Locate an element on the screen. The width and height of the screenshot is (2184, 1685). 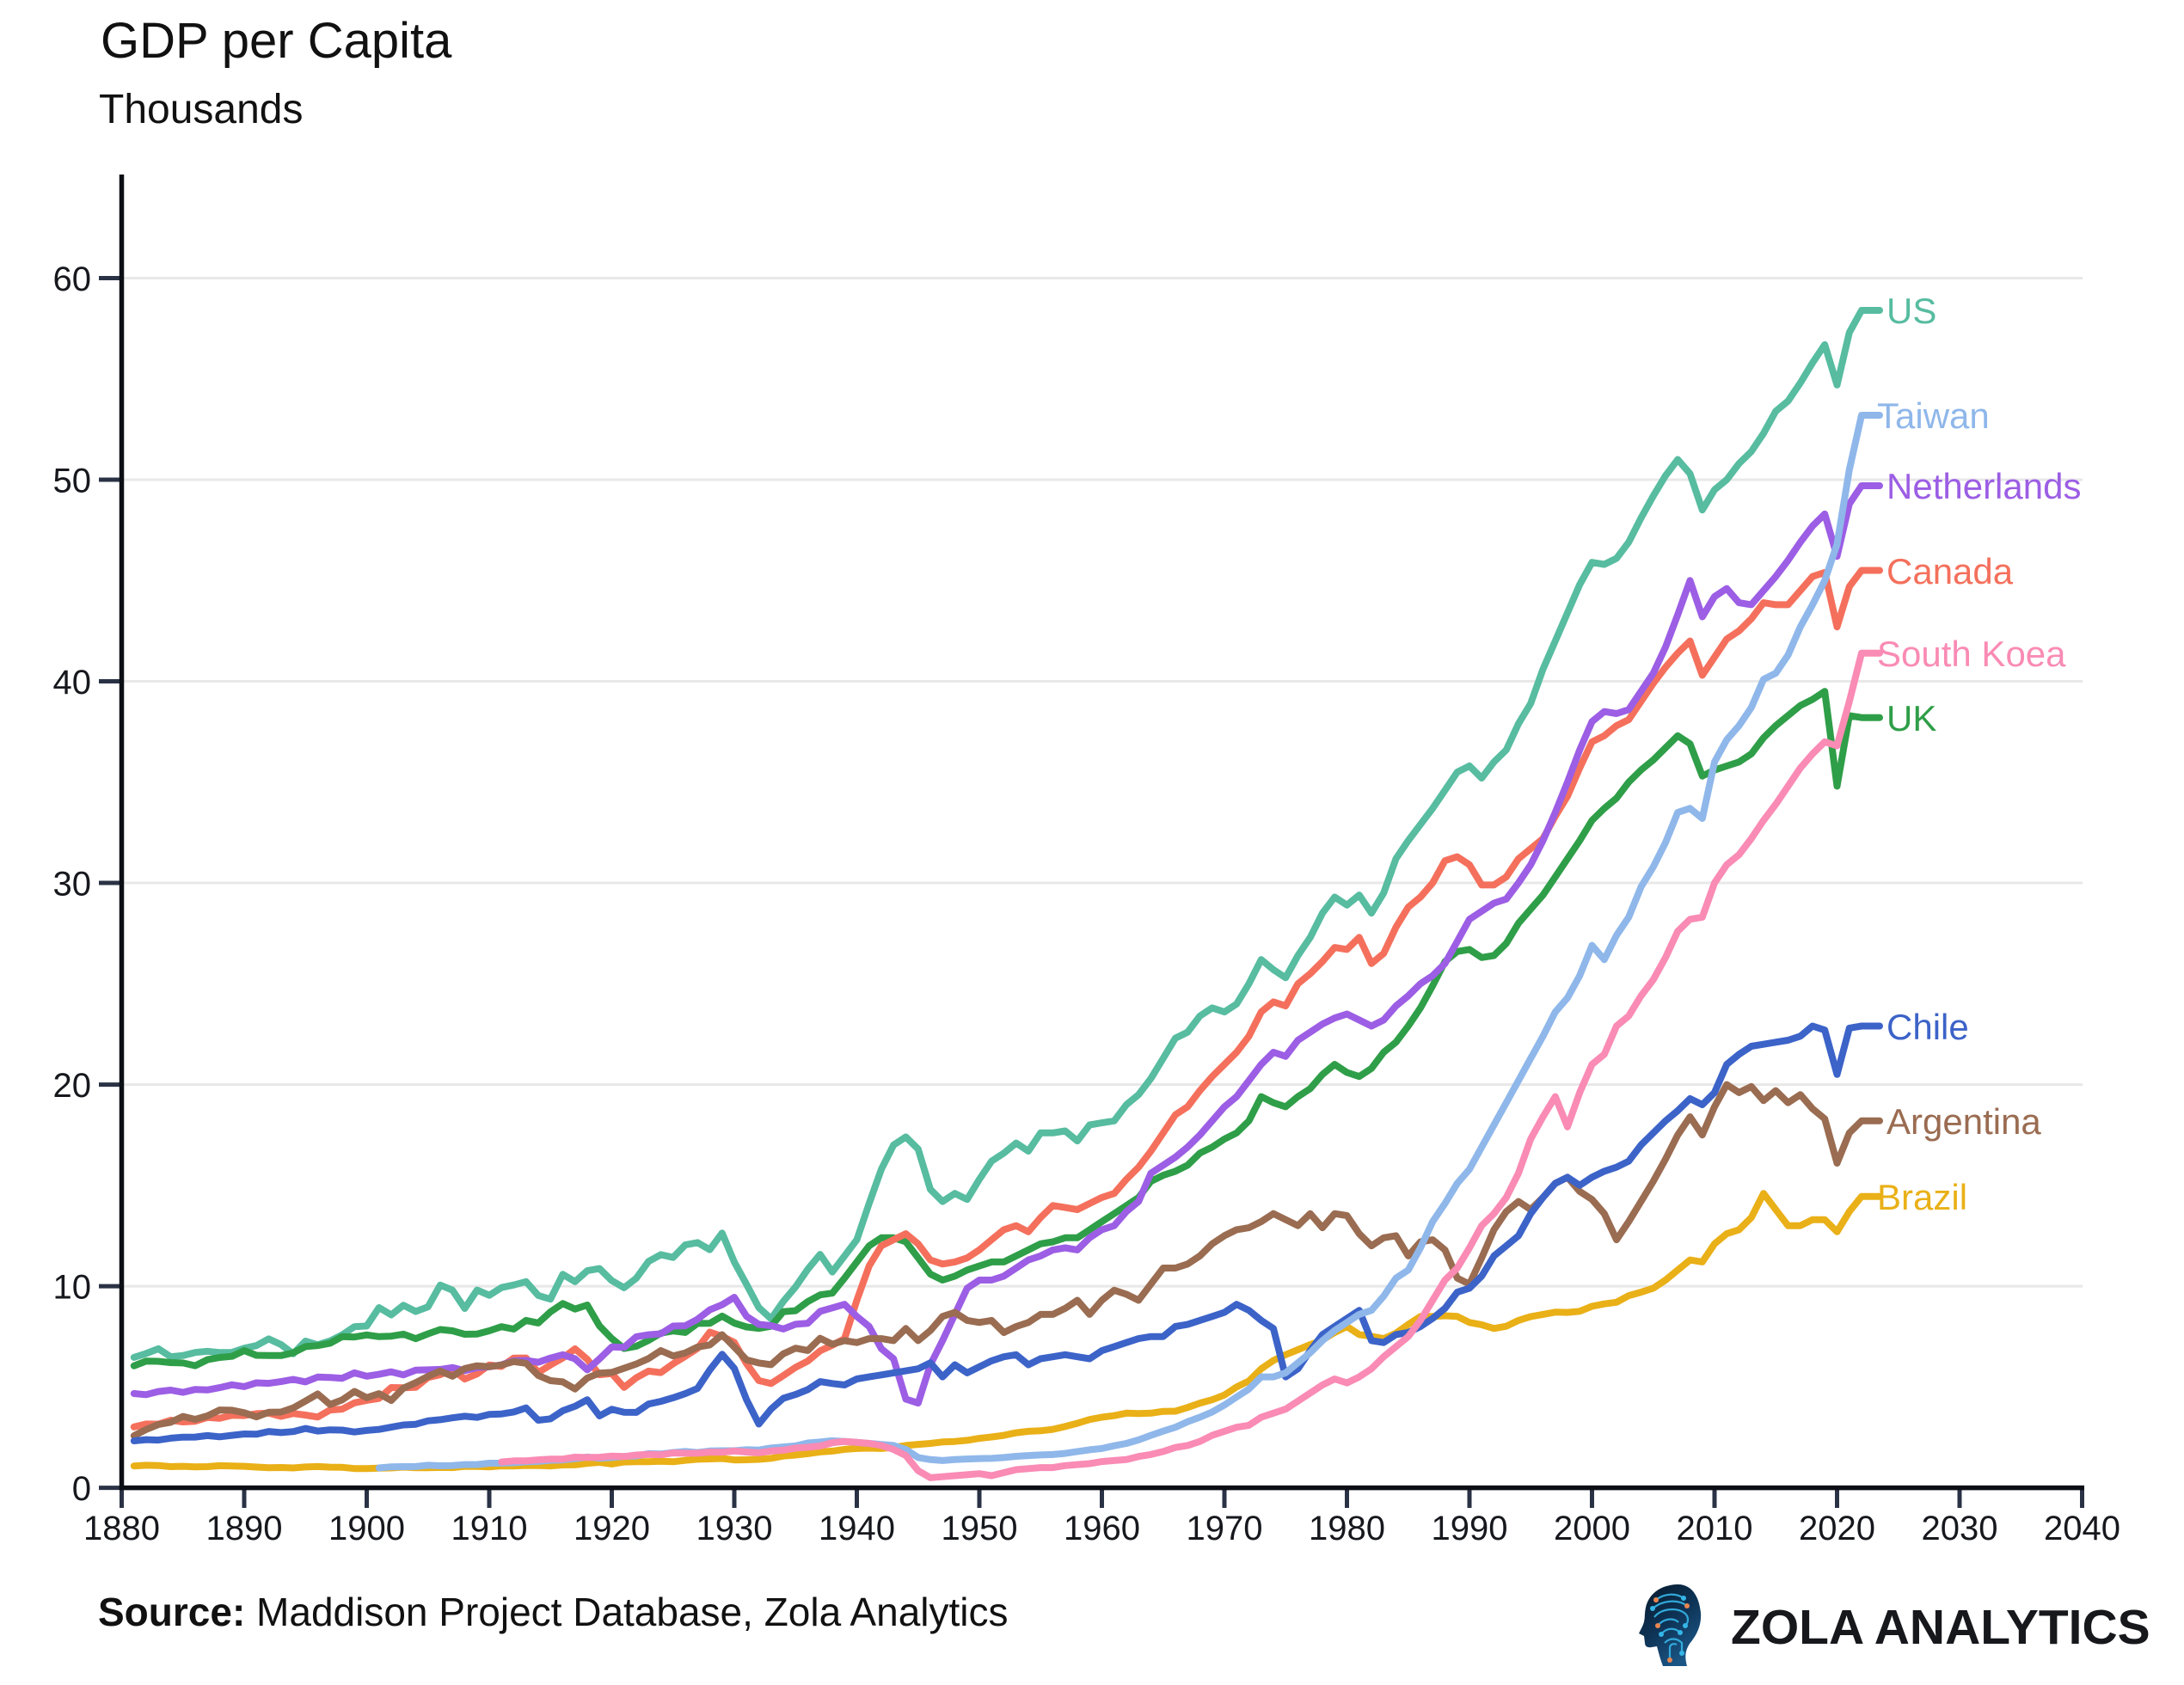
svg-text: 1970 is located at coordinates (1225, 1528).